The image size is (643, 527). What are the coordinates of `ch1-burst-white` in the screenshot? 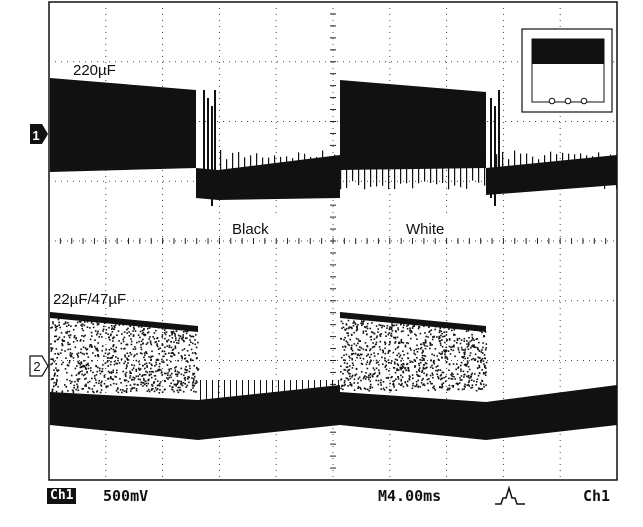 It's located at (413, 125).